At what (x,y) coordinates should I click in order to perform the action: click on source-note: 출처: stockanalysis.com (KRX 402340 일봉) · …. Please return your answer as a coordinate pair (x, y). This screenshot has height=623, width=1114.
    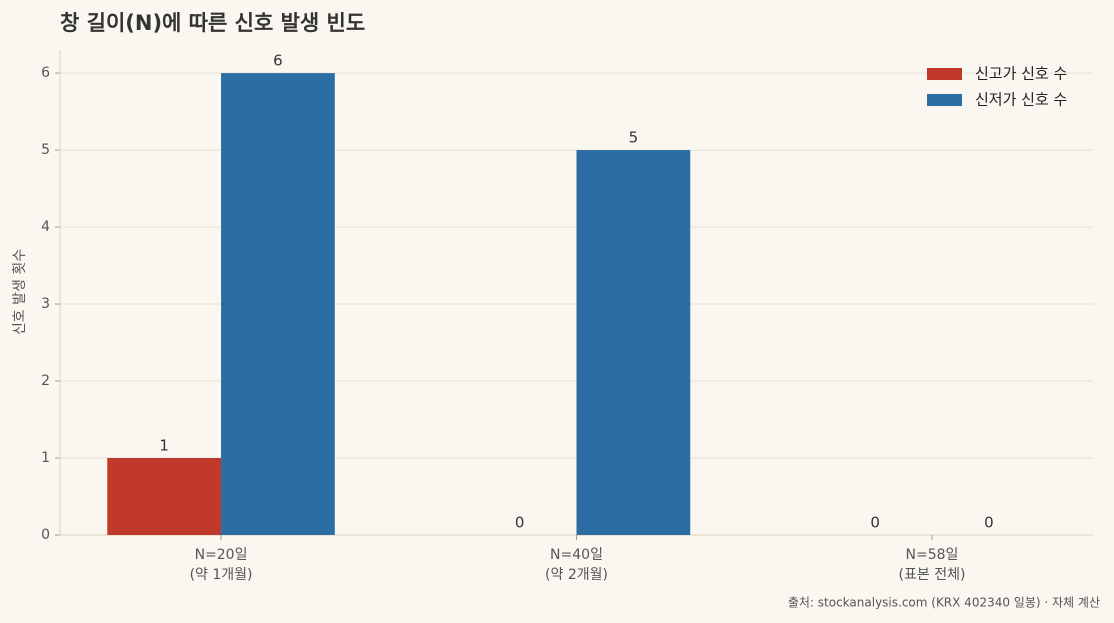
    Looking at the image, I should click on (944, 603).